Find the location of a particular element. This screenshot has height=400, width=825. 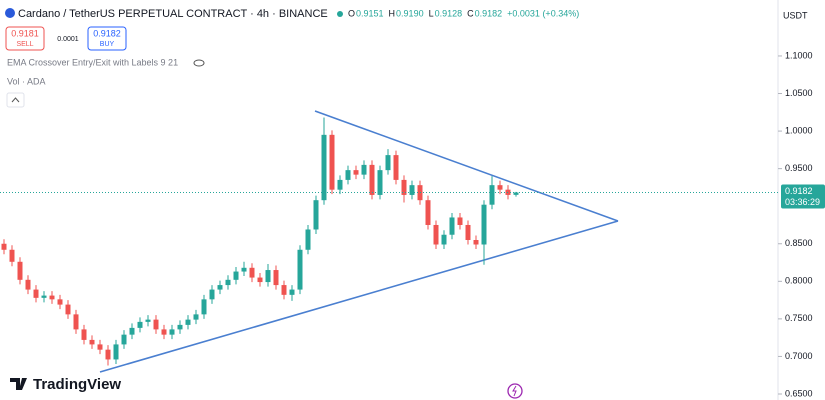

y-tick-label: 0.8500 is located at coordinates (799, 243).